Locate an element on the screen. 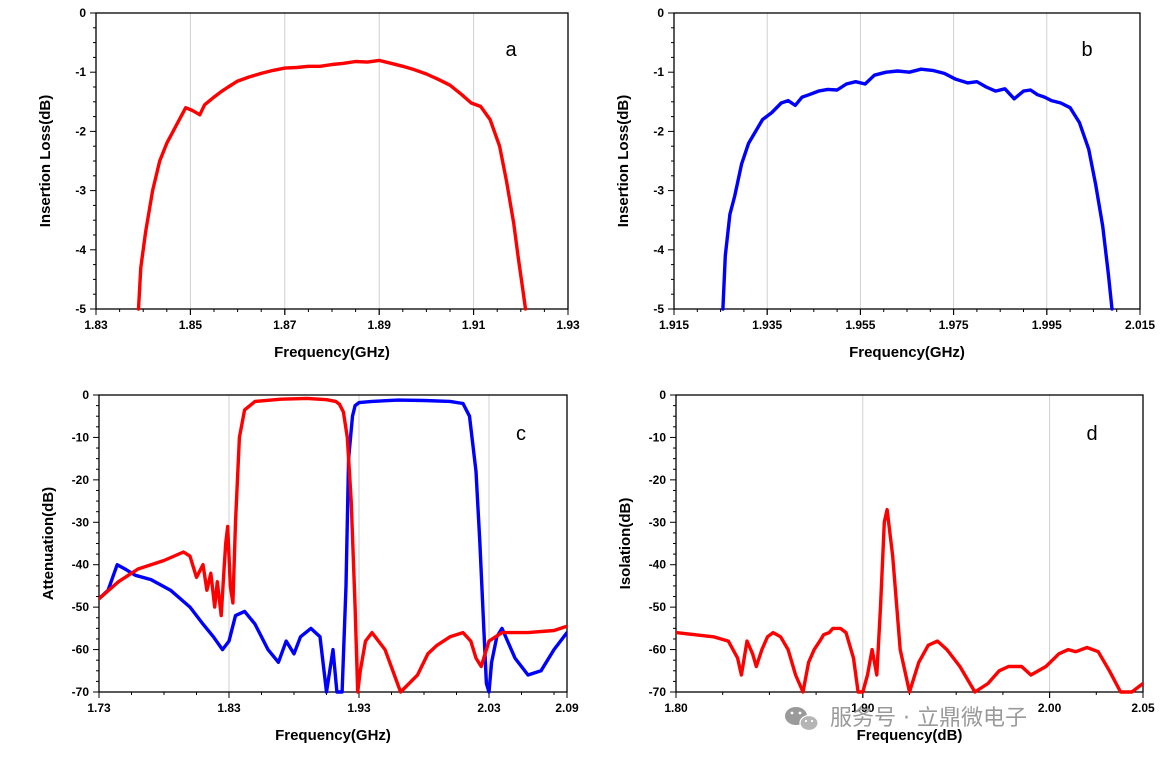 The image size is (1174, 767). y-axis-title: Isolation(dB) is located at coordinates (625, 544).